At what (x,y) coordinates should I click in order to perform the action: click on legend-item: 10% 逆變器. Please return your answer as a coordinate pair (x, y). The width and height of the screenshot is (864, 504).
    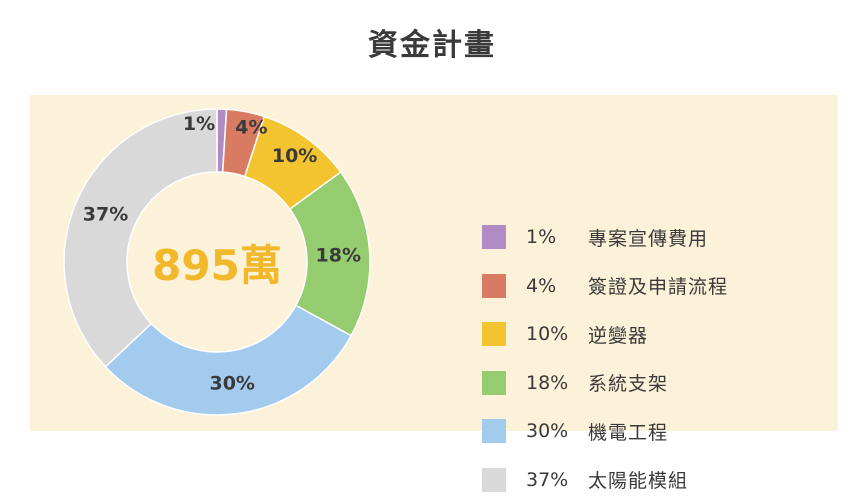
    Looking at the image, I should click on (605, 334).